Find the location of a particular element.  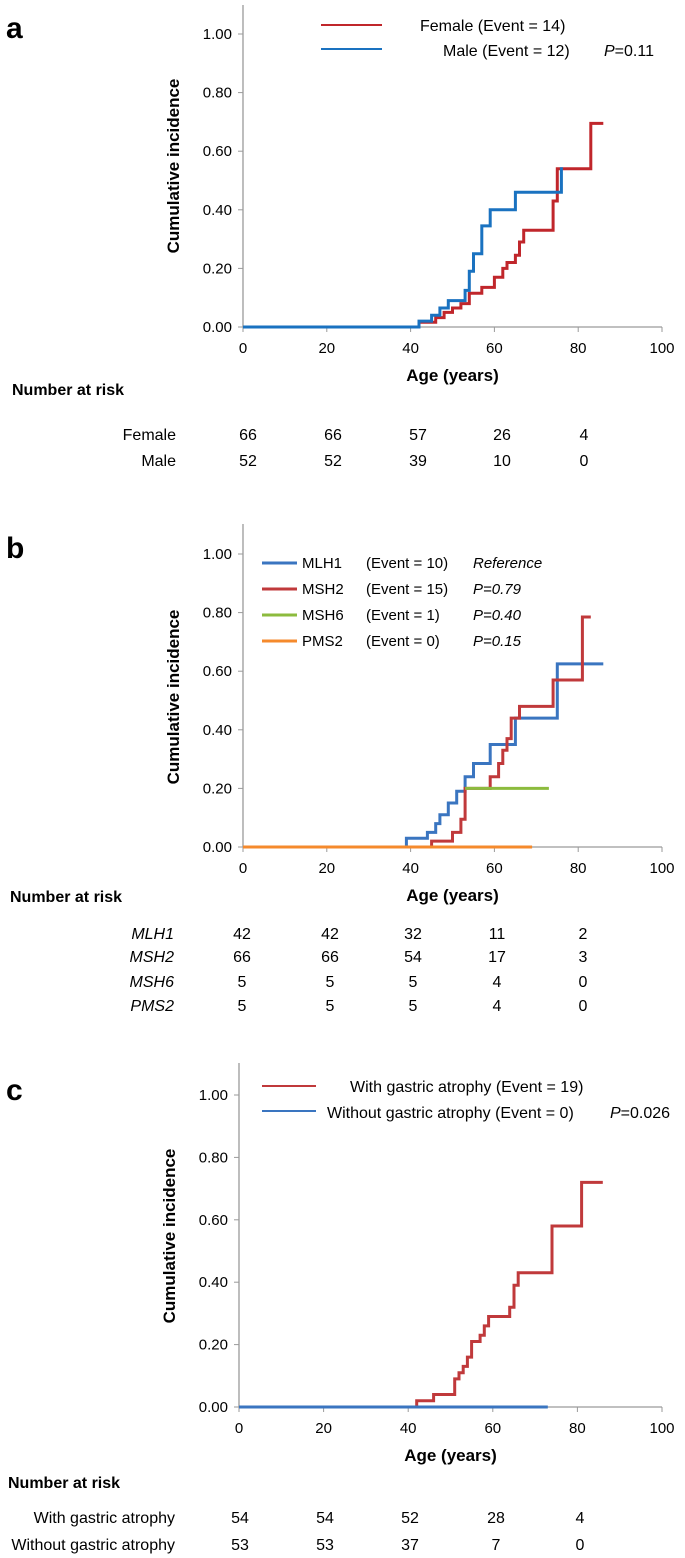

p-value: P=0.11 is located at coordinates (629, 51).